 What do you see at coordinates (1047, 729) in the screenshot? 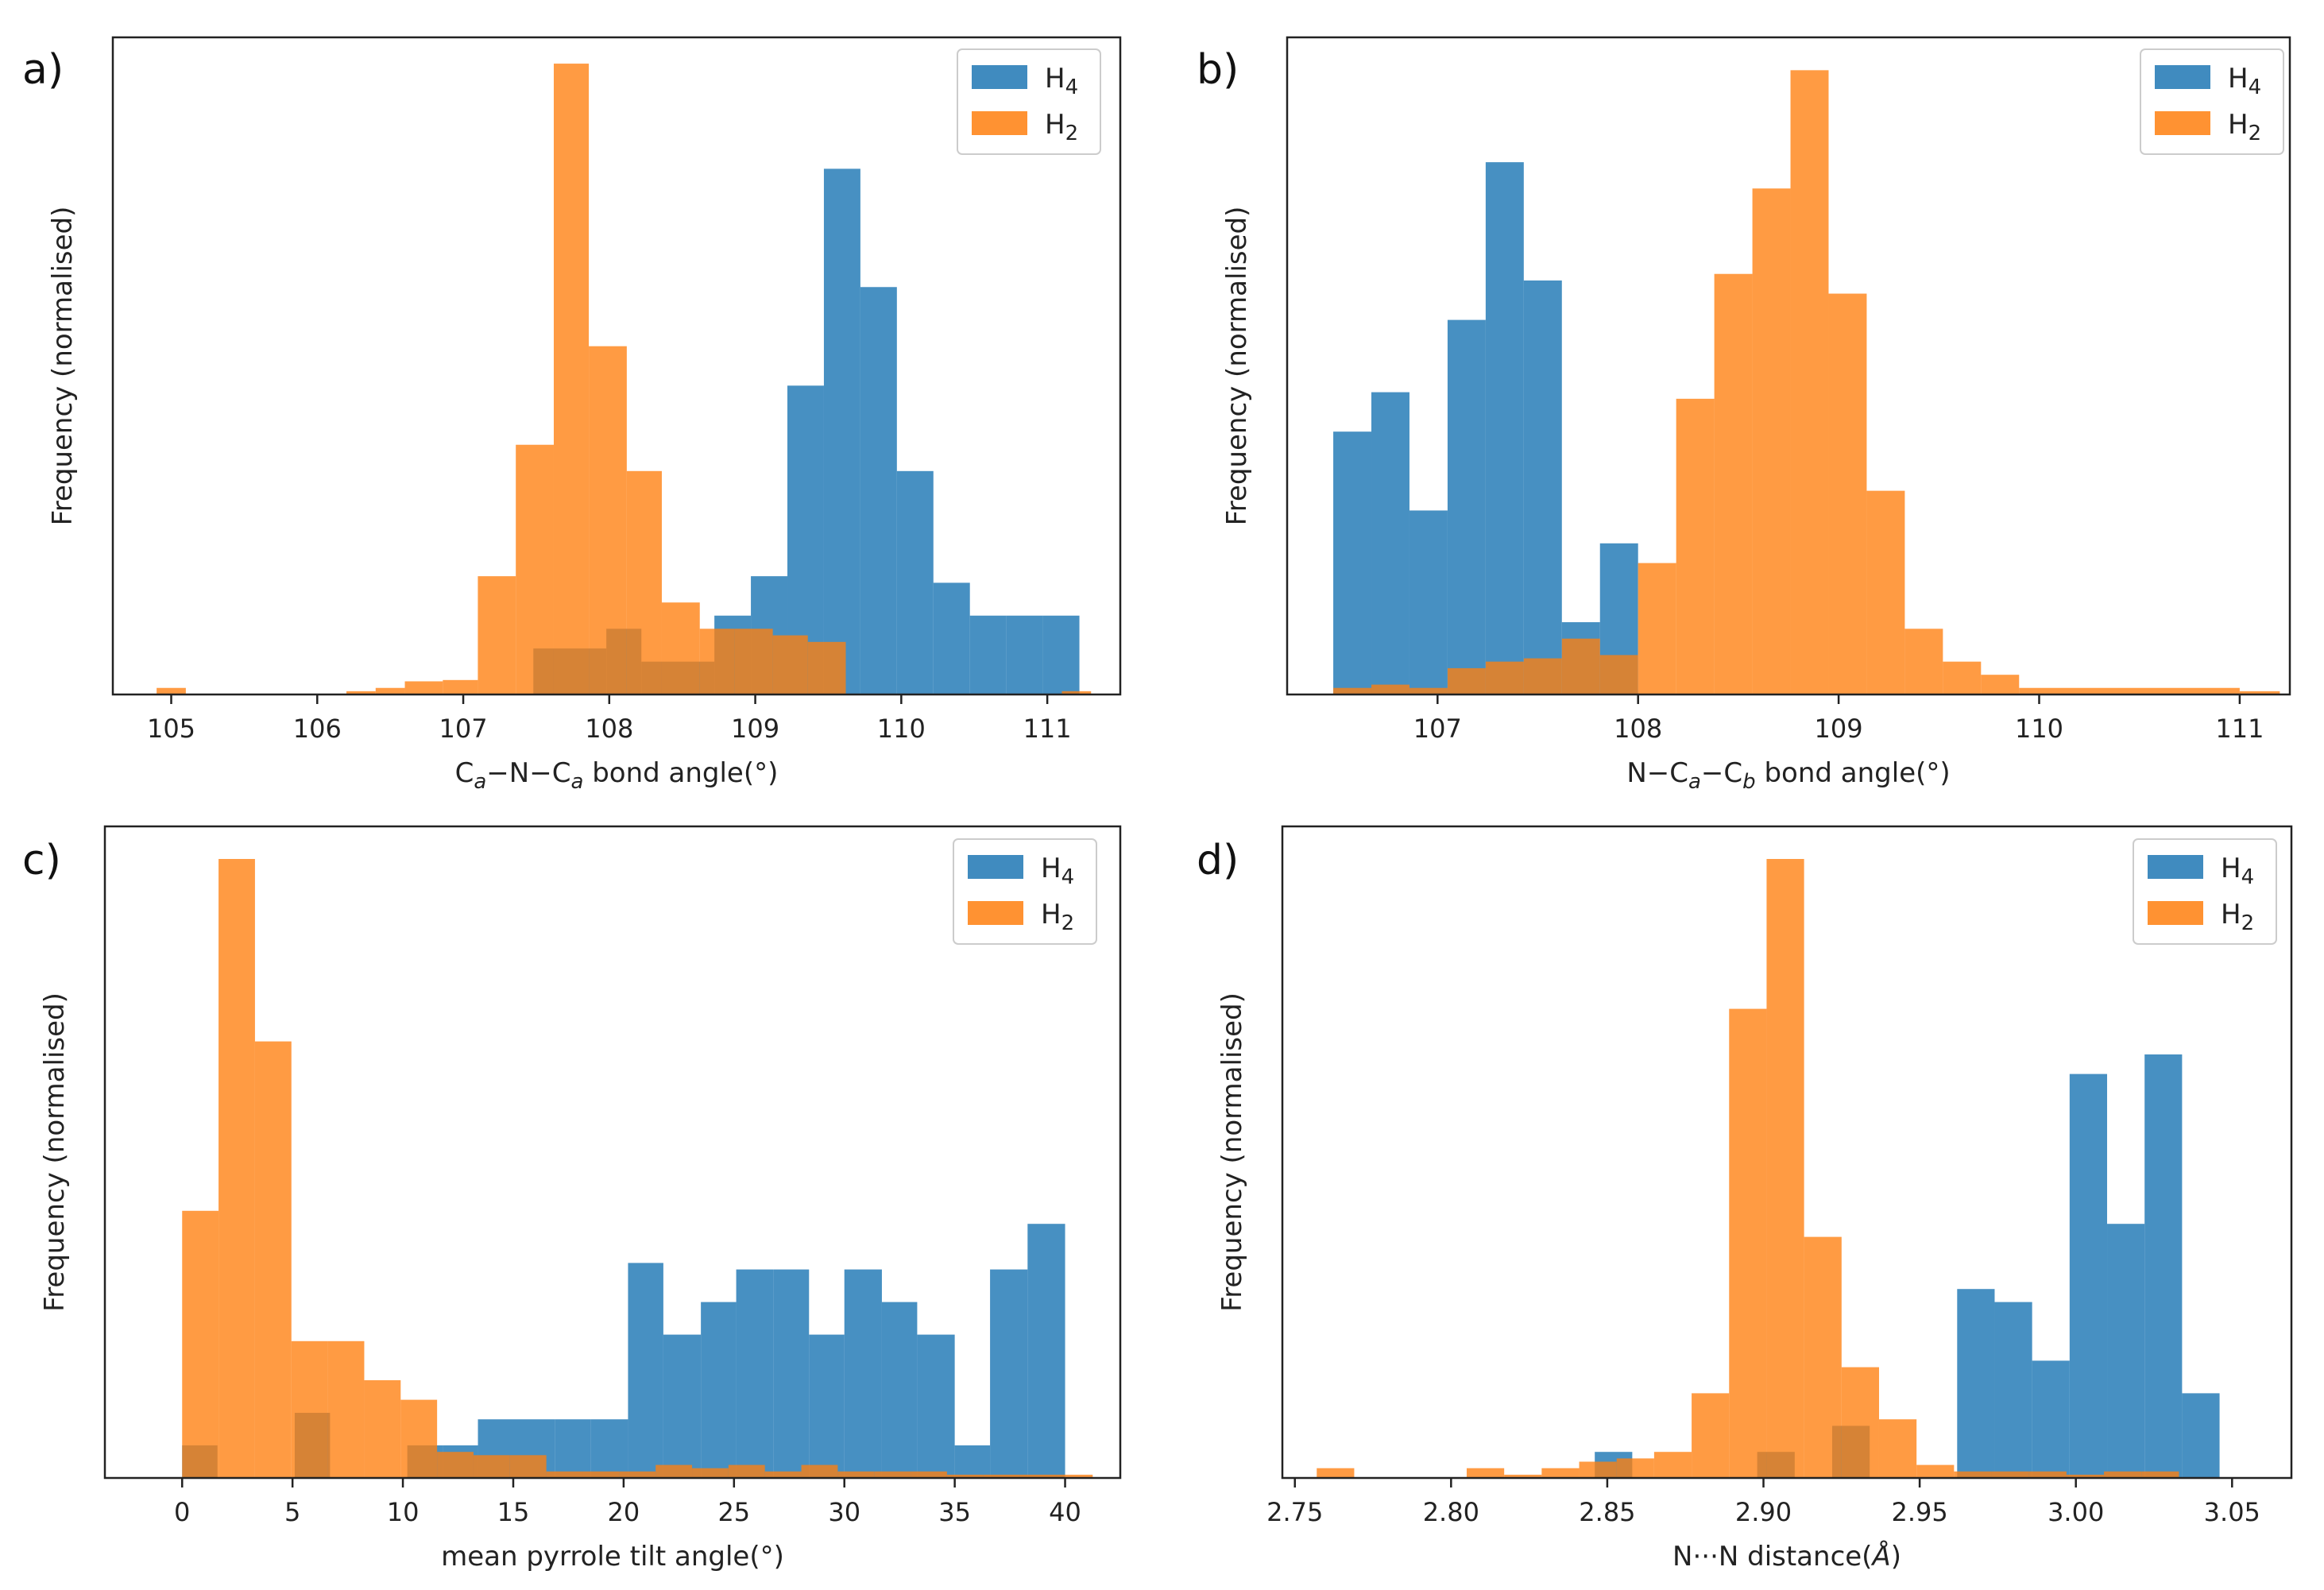
I see `x-tick-label: 111` at bounding box center [1047, 729].